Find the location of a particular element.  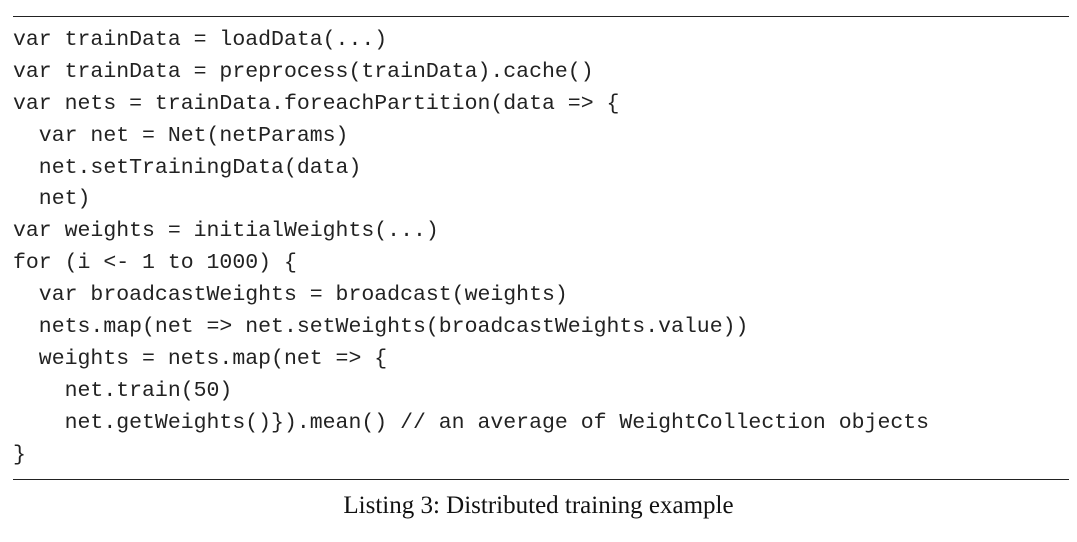

code-line: net) is located at coordinates (52, 199).